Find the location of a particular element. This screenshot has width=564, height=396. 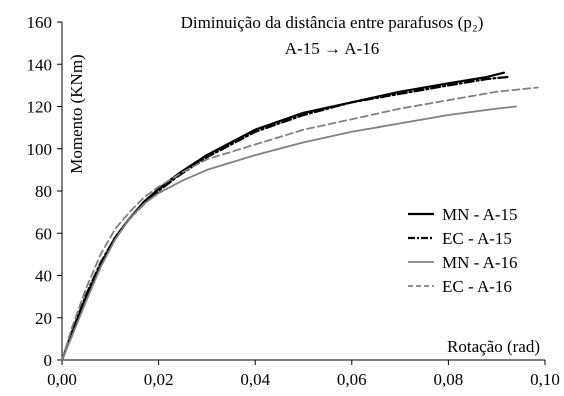

x-axis-title: Rotação (rad) is located at coordinates (493, 346).